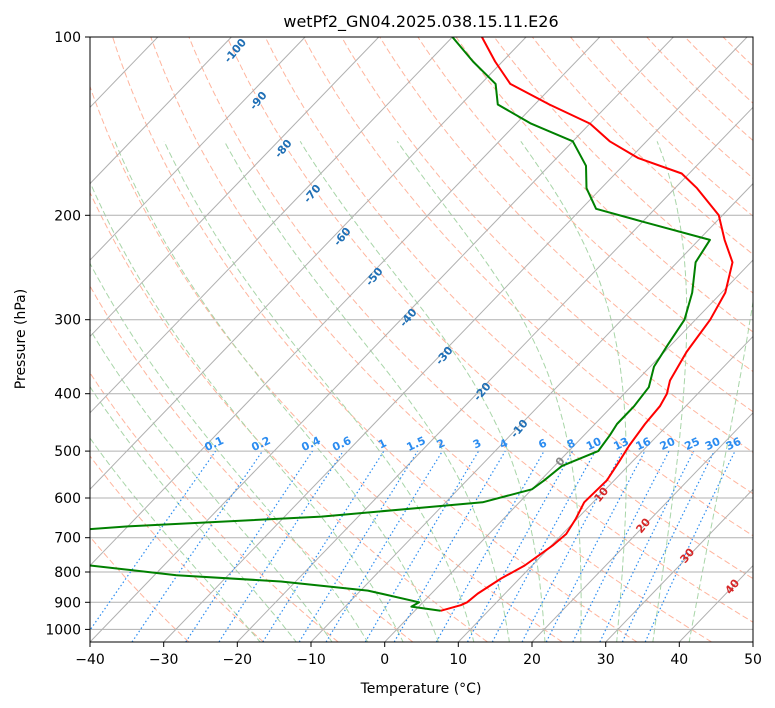 The image size is (775, 708). Describe the element at coordinates (621, 444) in the screenshot. I see `mixing-ratio-label: 13` at that location.